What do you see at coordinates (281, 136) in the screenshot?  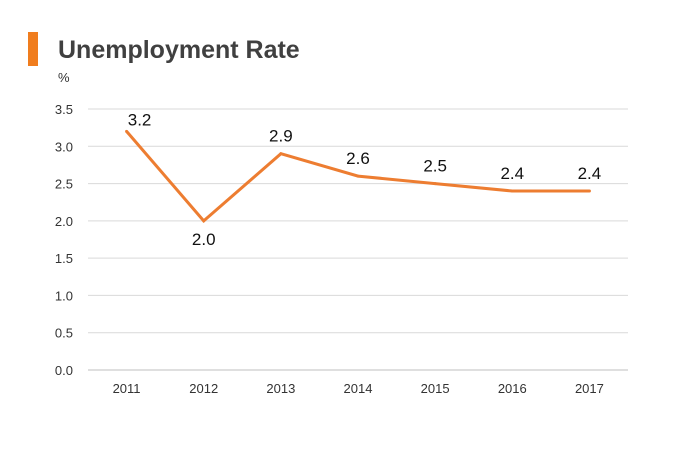 I see `data-label: 2.9` at bounding box center [281, 136].